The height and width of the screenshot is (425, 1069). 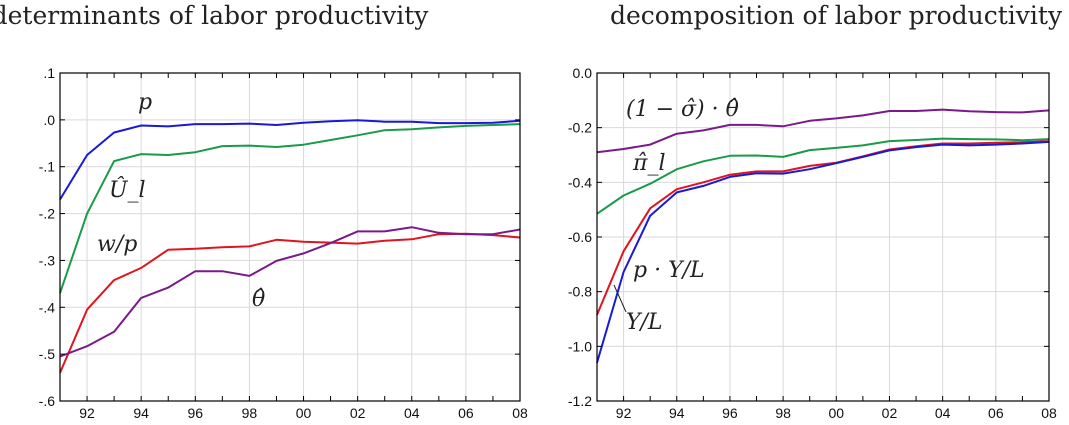 I want to click on y-tick-label: 0.0, so click(x=583, y=73).